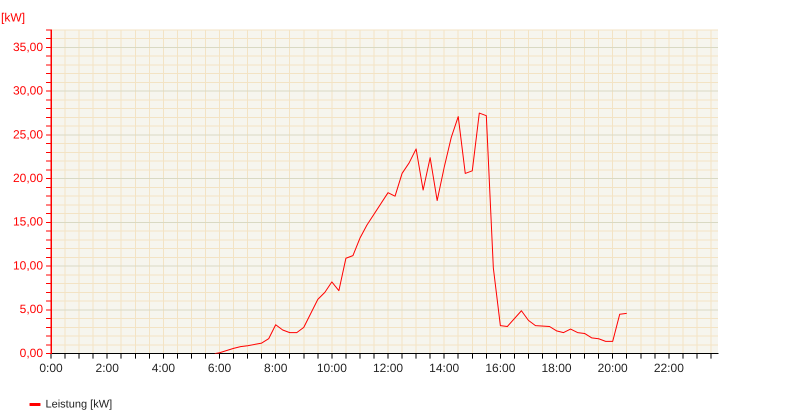 Image resolution: width=790 pixels, height=420 pixels. Describe the element at coordinates (332, 368) in the screenshot. I see `x-tick-label: 10:00` at that location.